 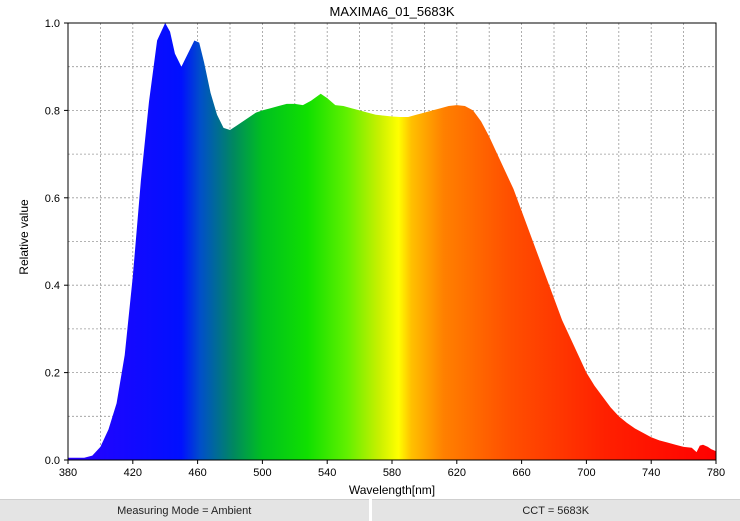 I want to click on x-tick-label: 380, so click(x=68, y=473).